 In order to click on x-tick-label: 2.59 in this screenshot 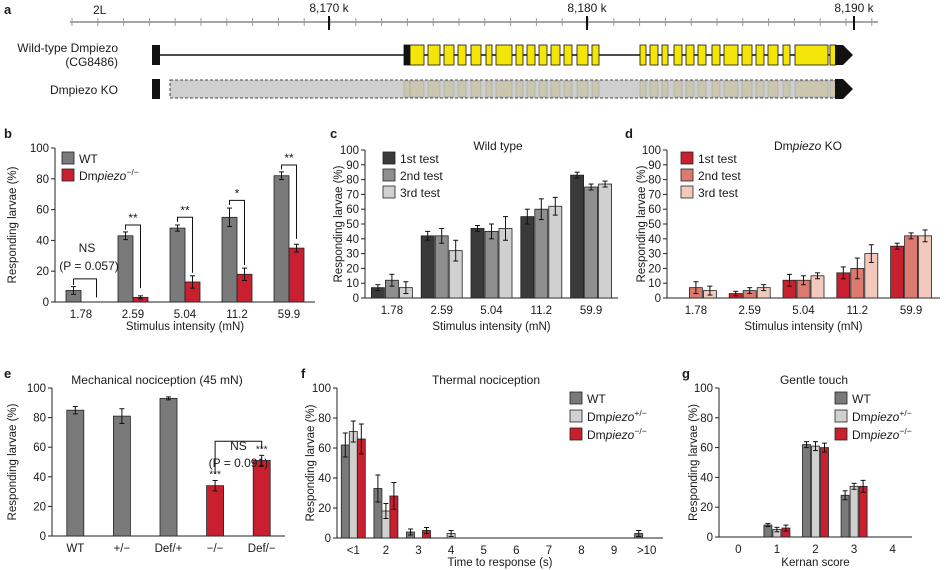, I will do `click(133, 315)`.